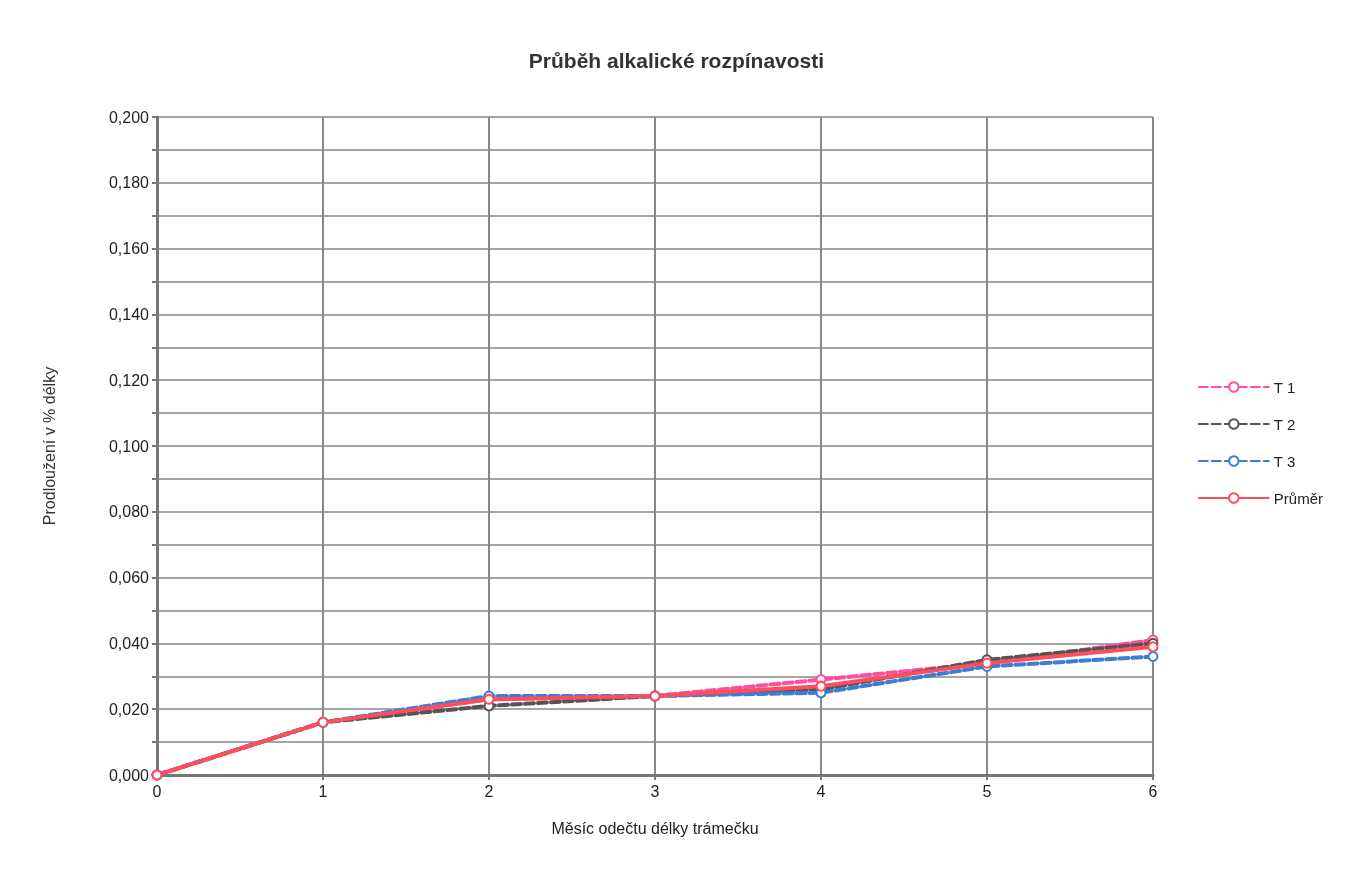  Describe the element at coordinates (821, 791) in the screenshot. I see `x-tick-label: 4` at that location.